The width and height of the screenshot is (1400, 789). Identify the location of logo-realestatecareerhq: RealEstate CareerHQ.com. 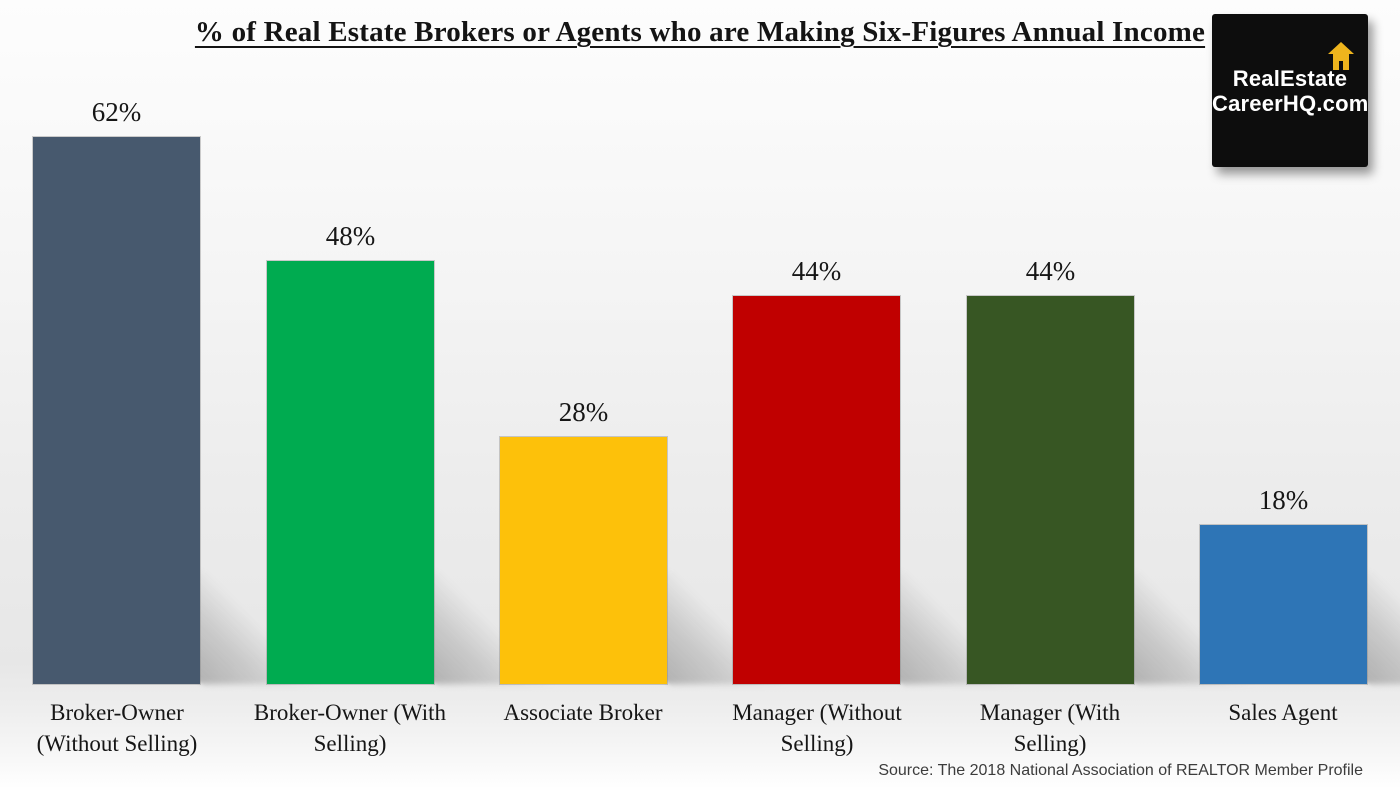
(1290, 90).